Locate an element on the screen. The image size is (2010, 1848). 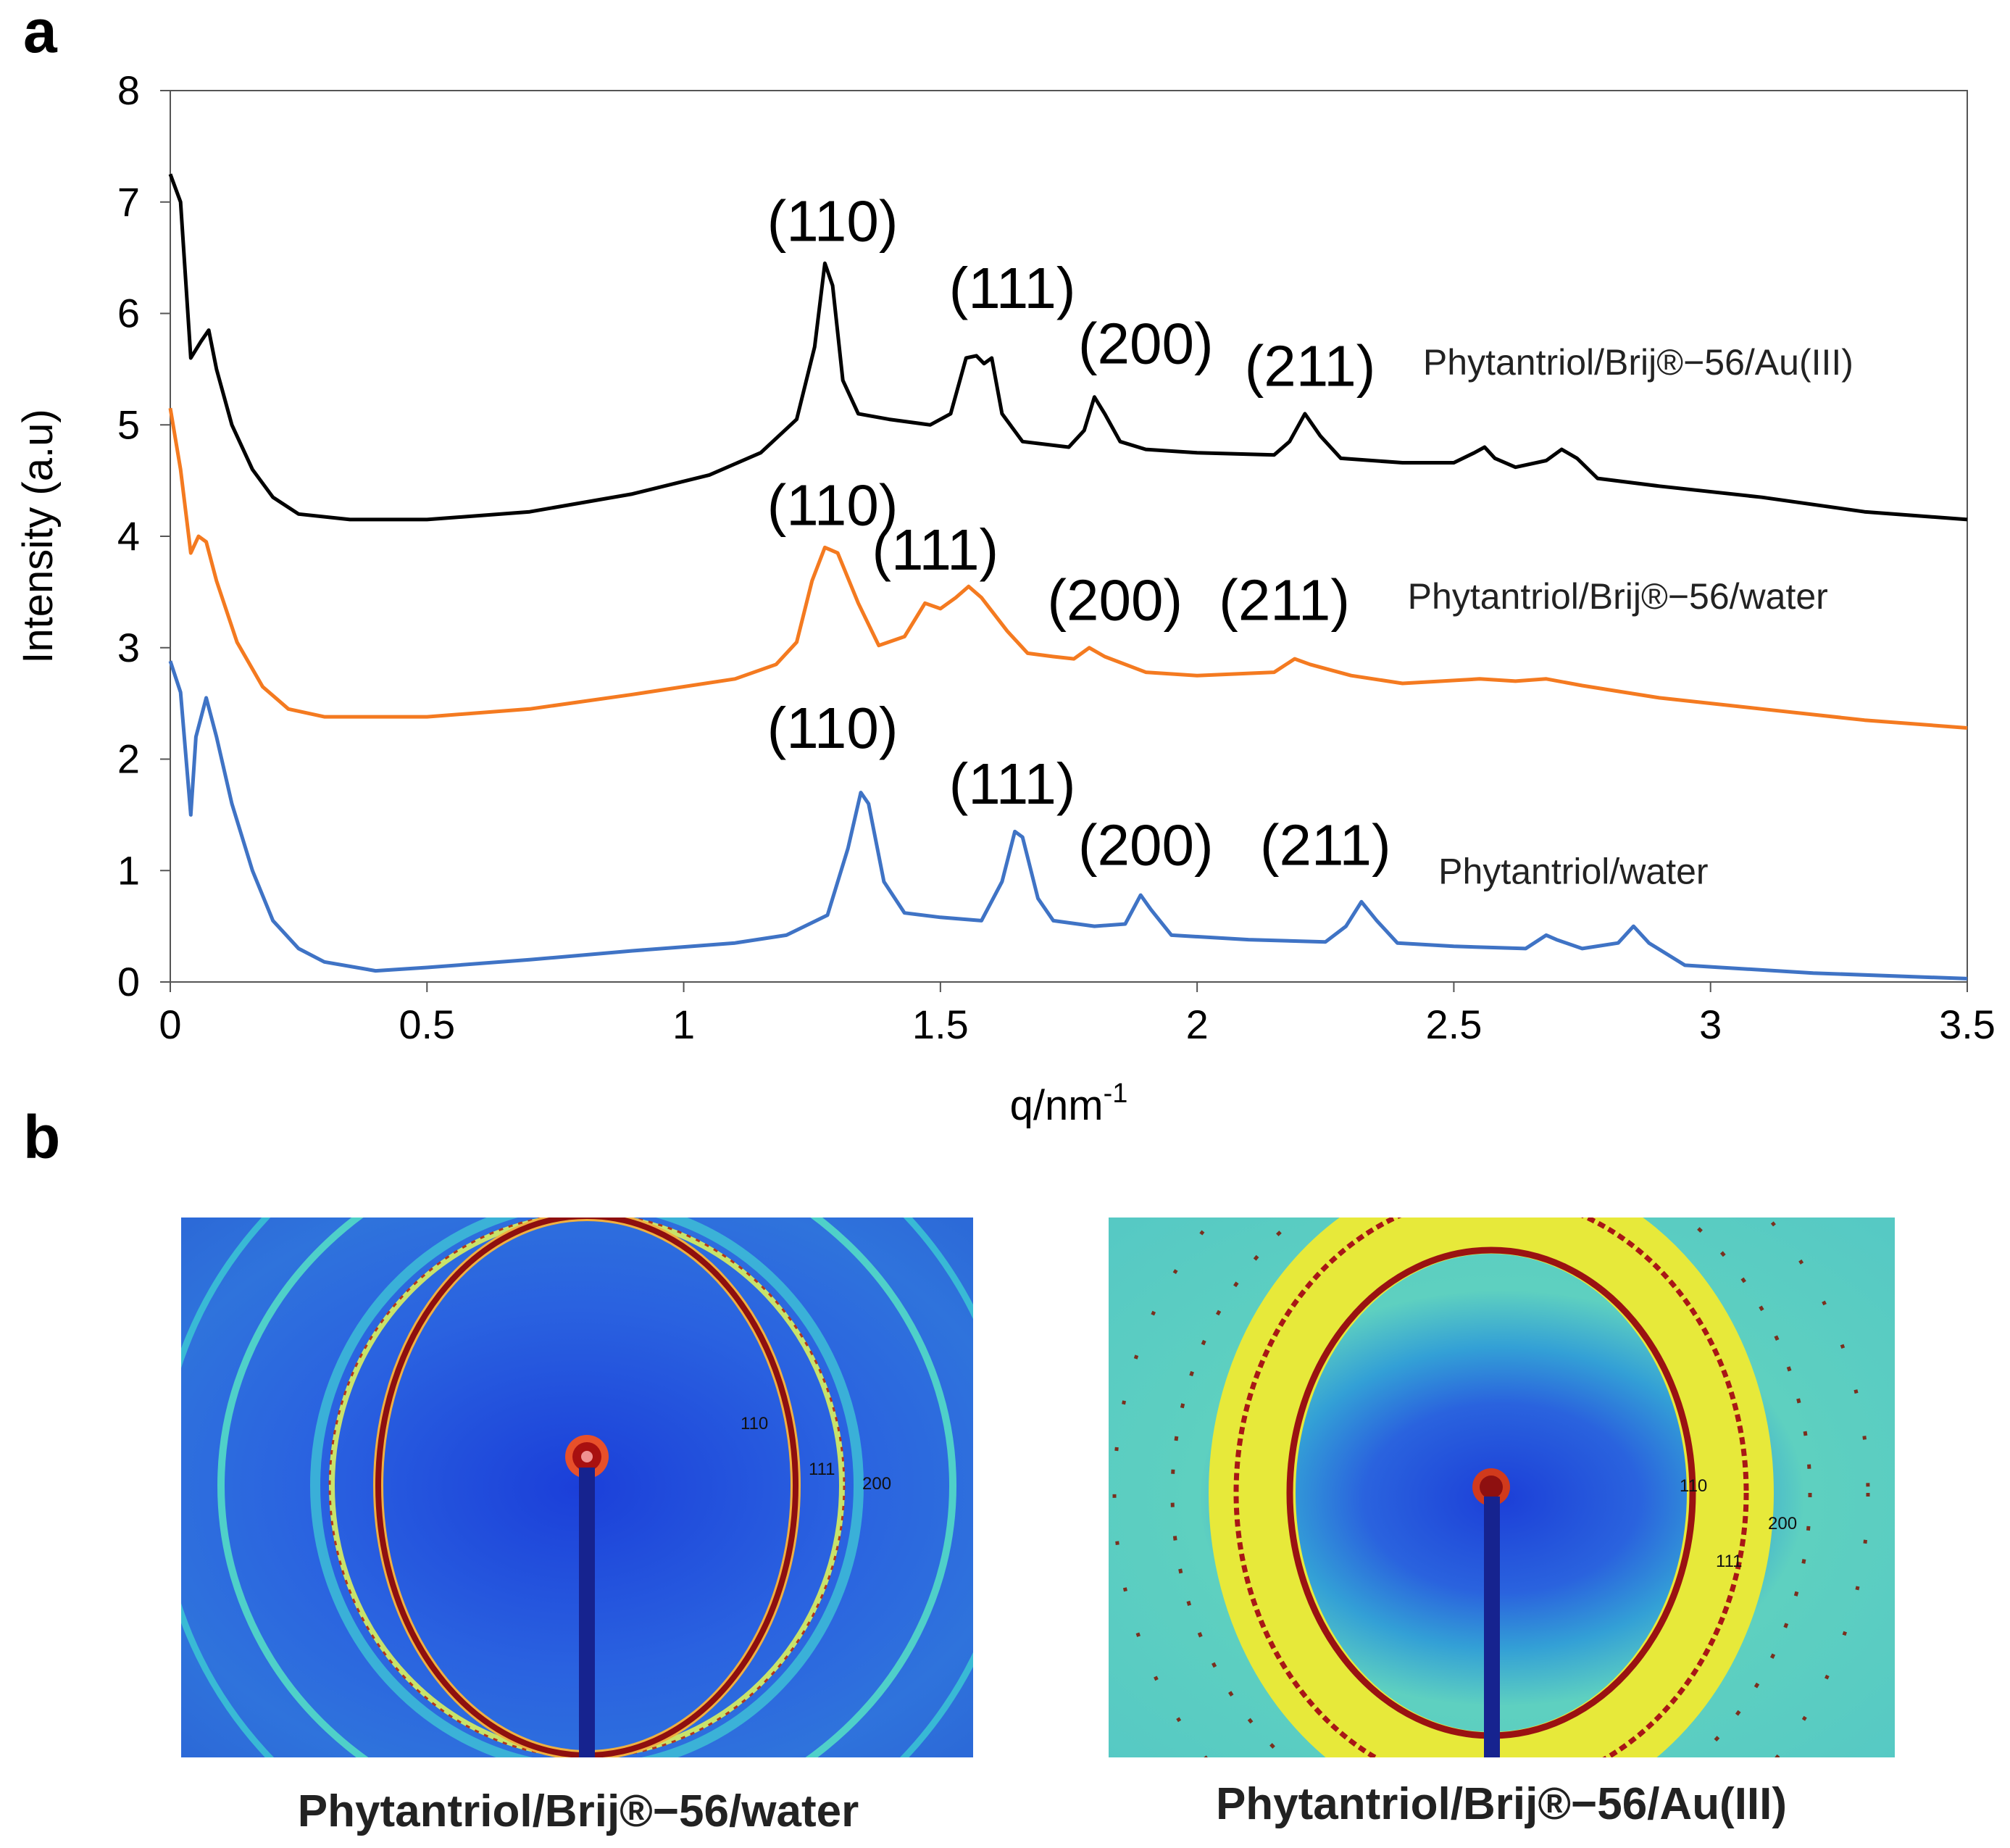
x-tick-label: 2.5 is located at coordinates (1453, 1024).